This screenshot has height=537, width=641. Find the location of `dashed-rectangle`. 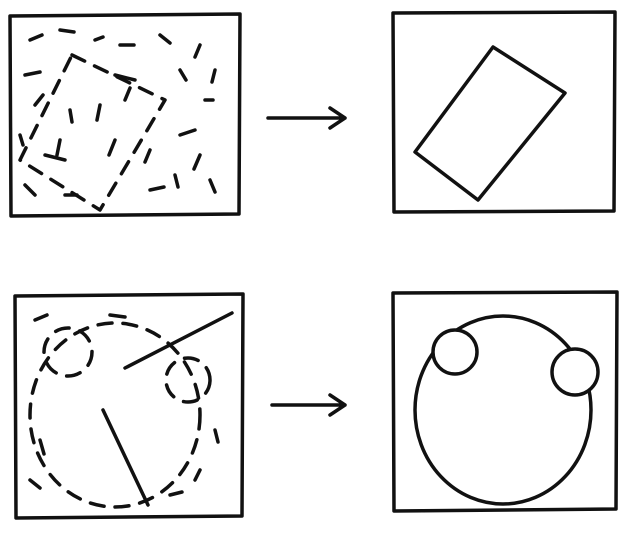

dashed-rectangle is located at coordinates (92, 132).